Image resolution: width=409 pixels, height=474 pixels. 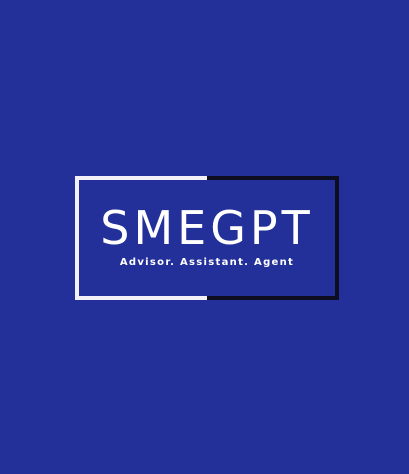 I want to click on brand-tagline: Advisor. Assistant. Agent, so click(x=207, y=262).